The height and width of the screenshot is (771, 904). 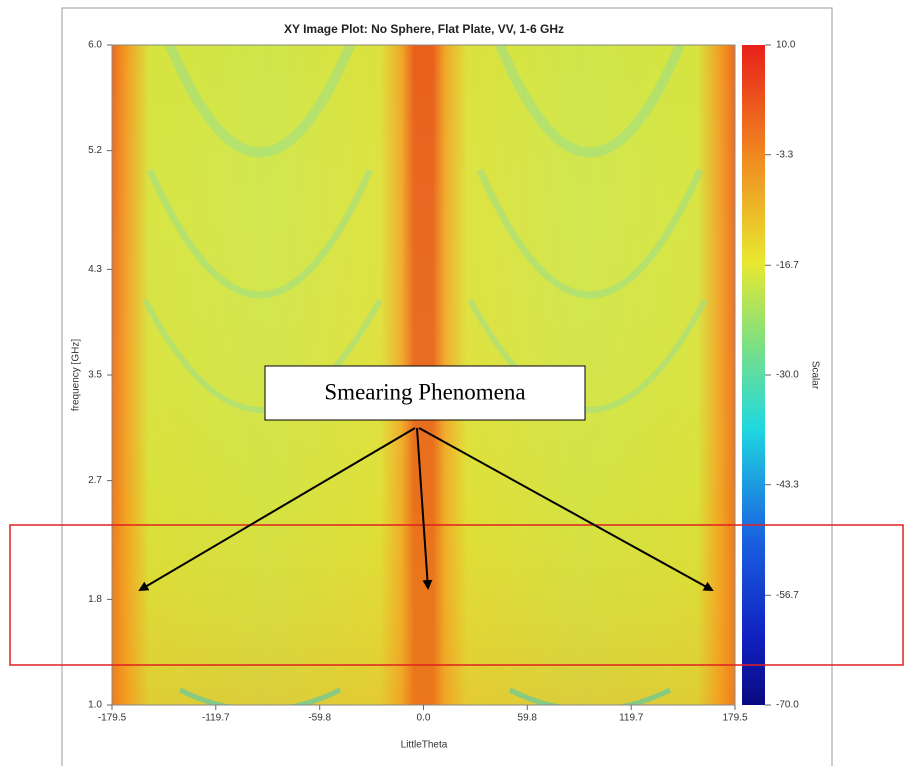 I want to click on colorbar-tick-label: -3.3, so click(x=785, y=154).